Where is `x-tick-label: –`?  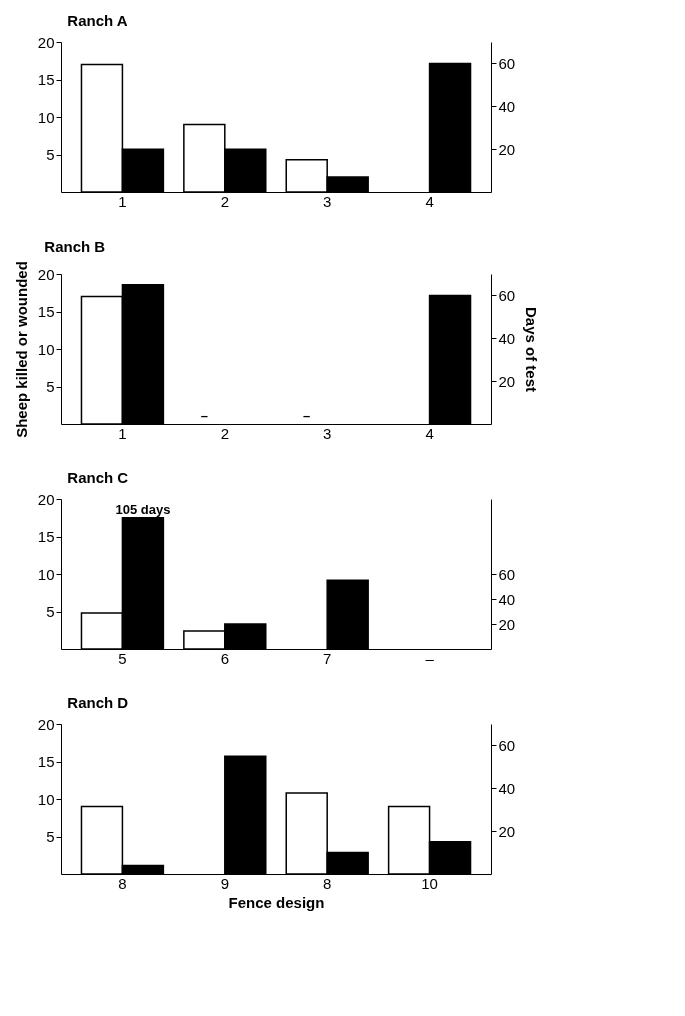
x-tick-label: – is located at coordinates (430, 658).